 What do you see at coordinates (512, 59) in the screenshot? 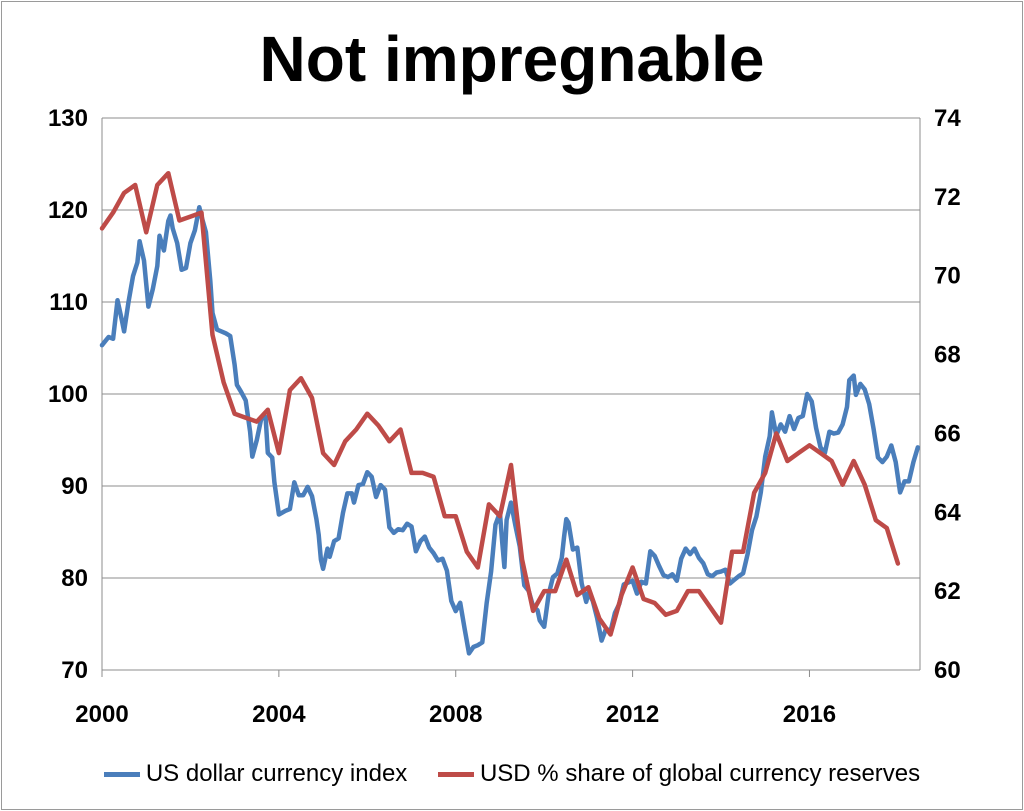
I see `chart-title: Not impregnable` at bounding box center [512, 59].